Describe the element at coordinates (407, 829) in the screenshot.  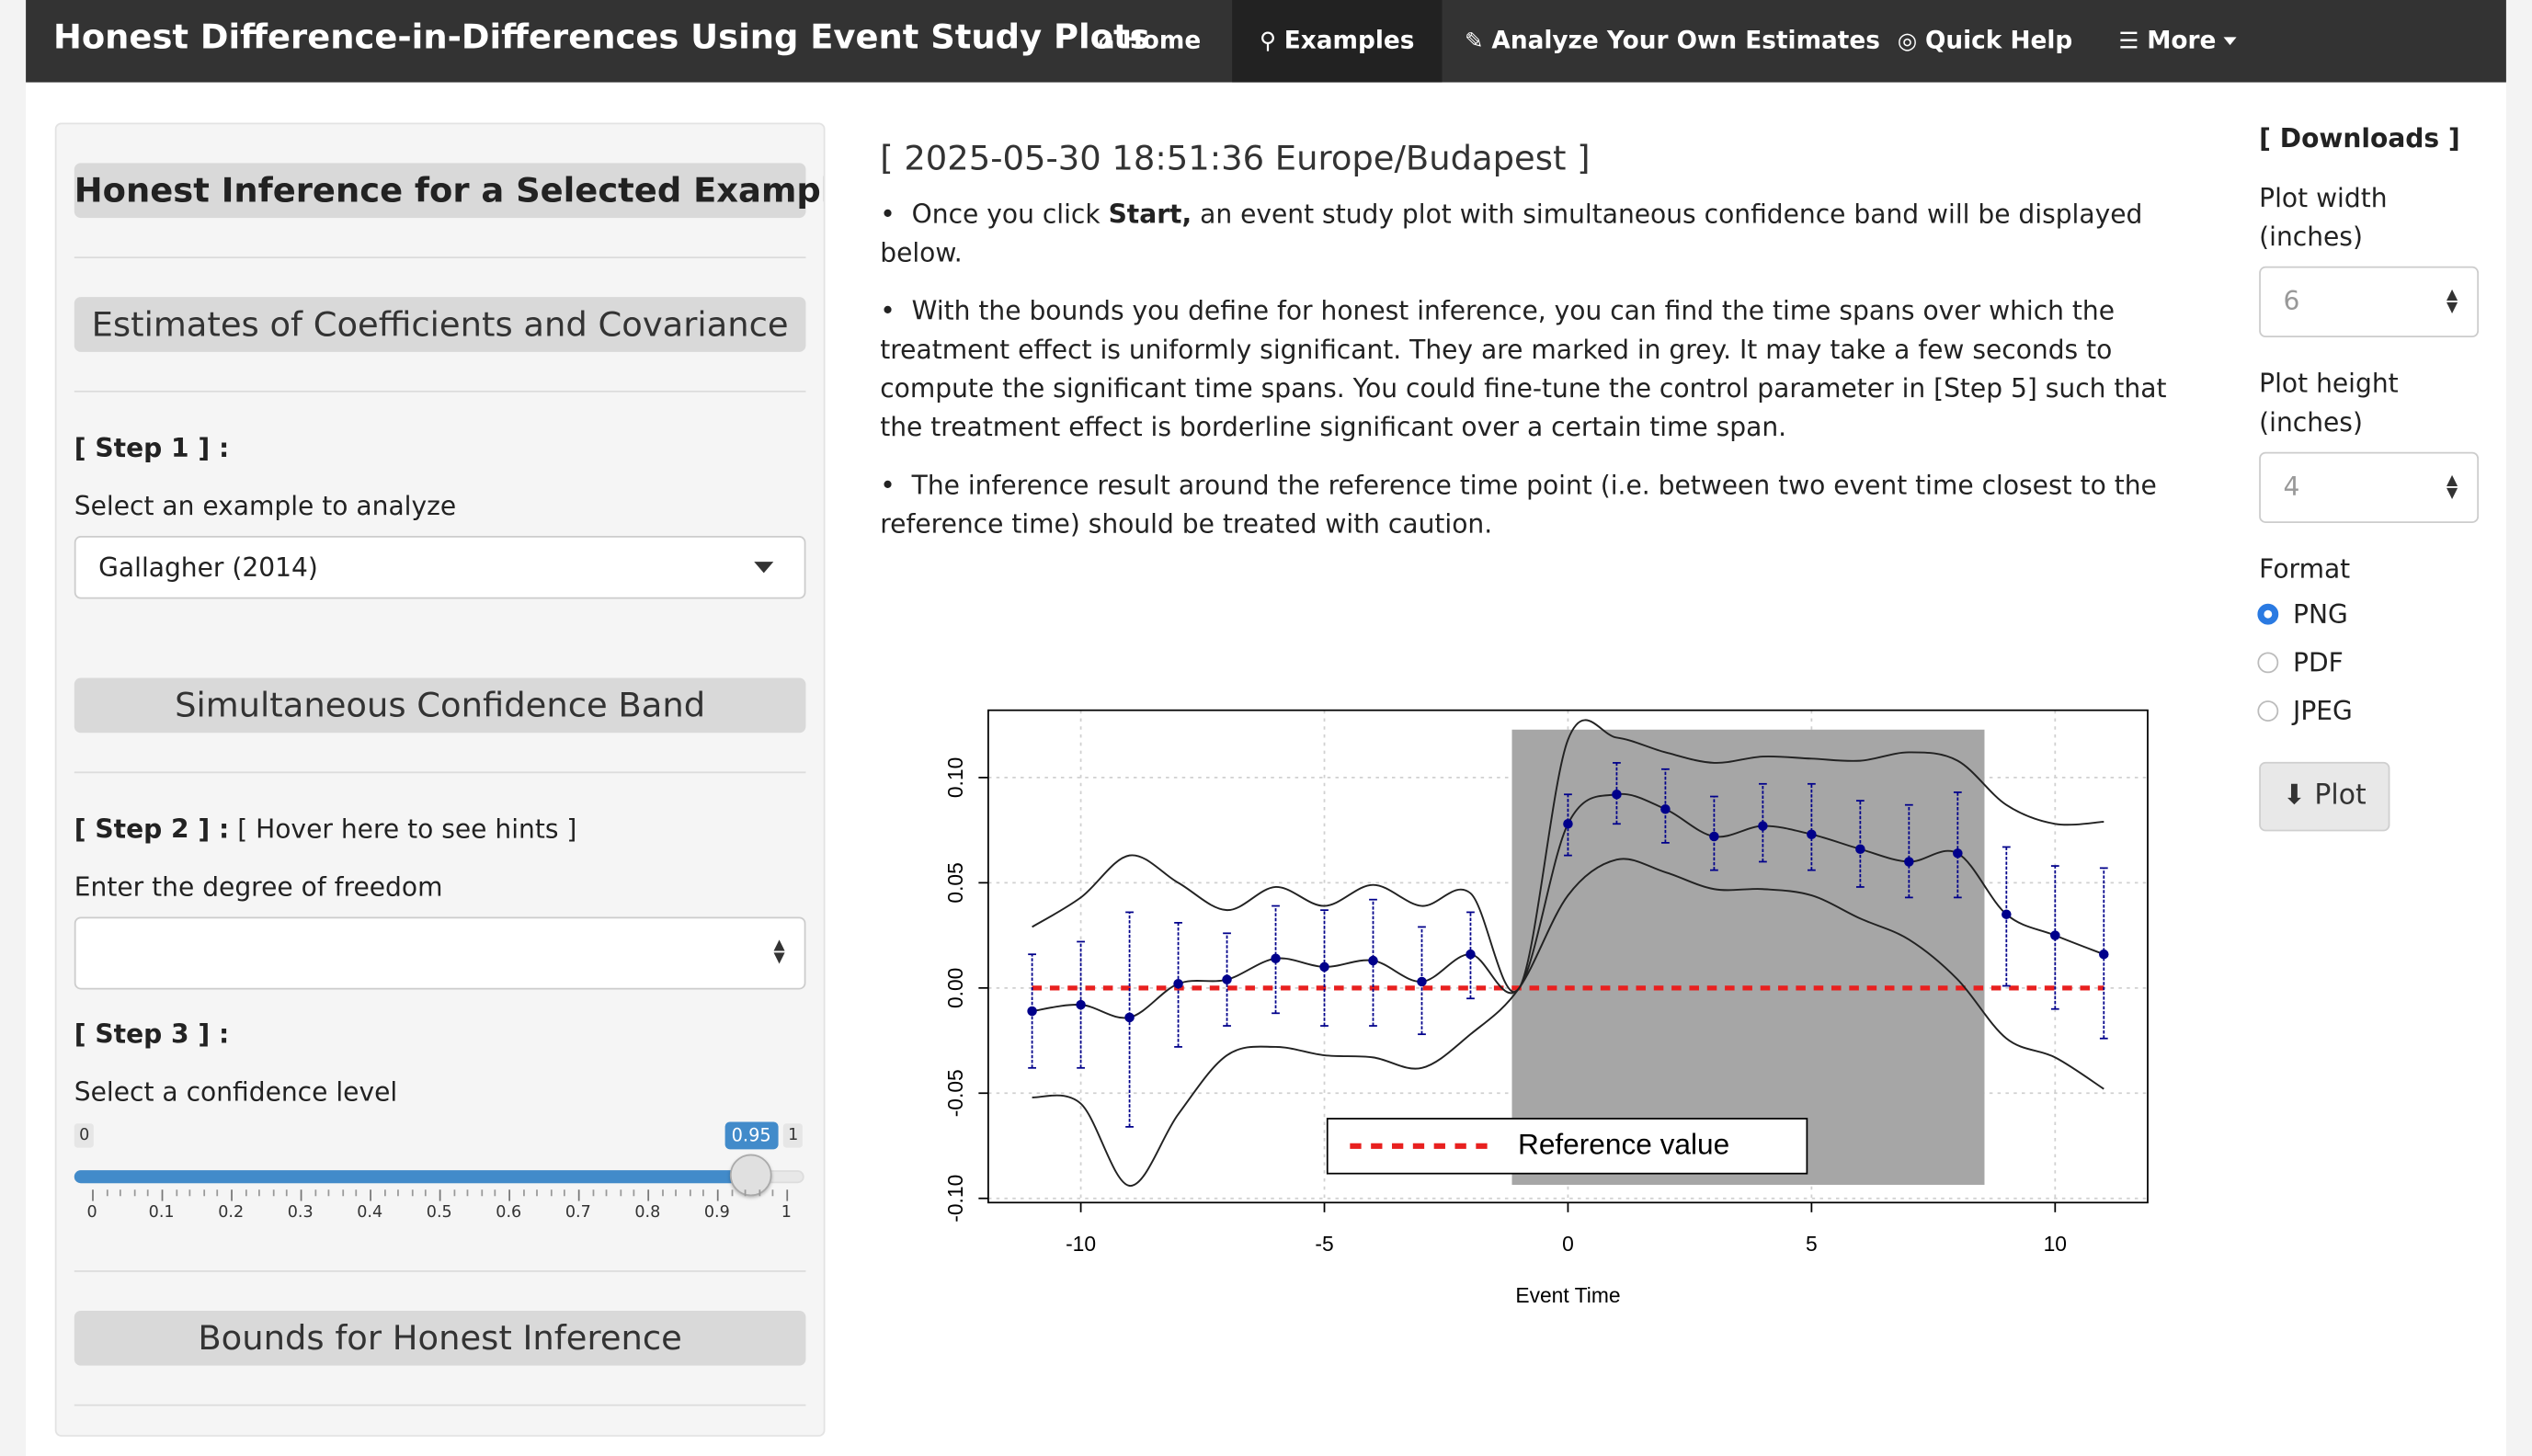
I see `hints-hover: [ Hover here to see hints ]` at that location.